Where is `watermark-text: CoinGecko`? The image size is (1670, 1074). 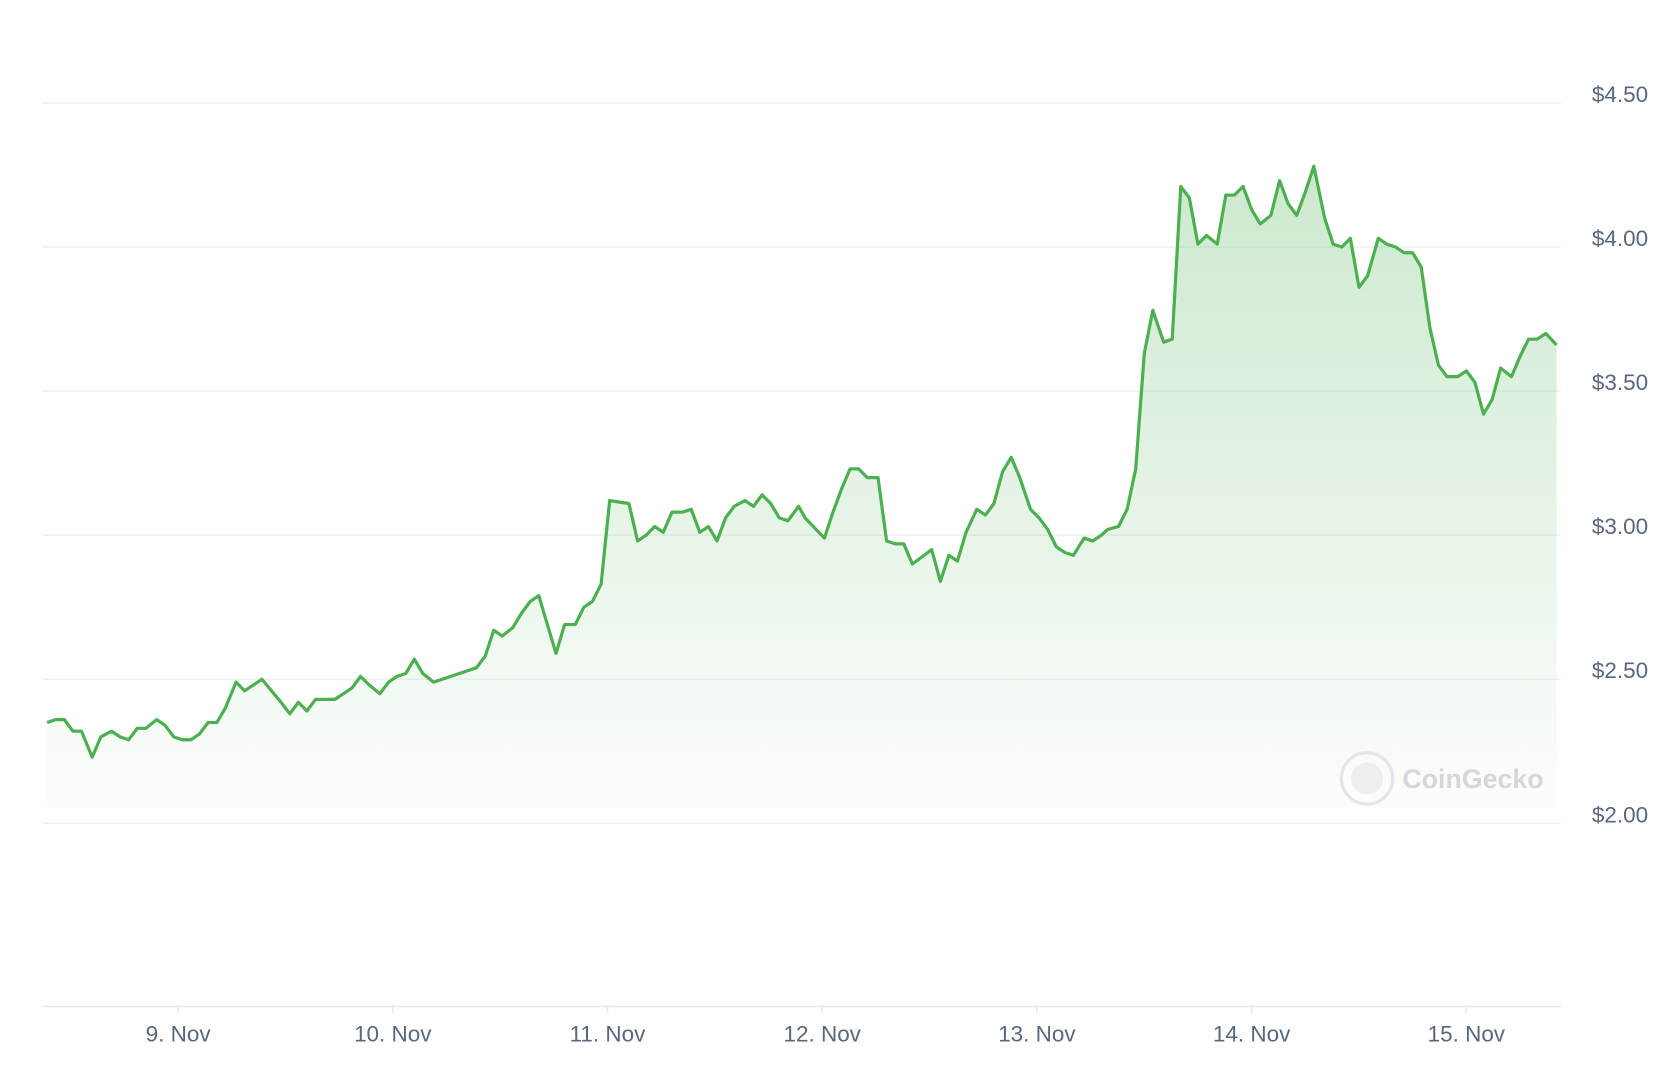
watermark-text: CoinGecko is located at coordinates (1472, 779).